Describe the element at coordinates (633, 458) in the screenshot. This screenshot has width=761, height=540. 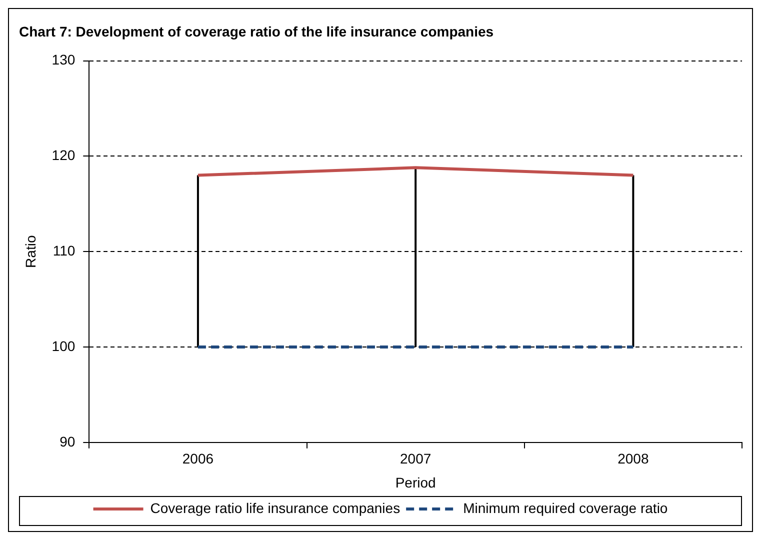
I see `x-tick-label: 2008` at that location.